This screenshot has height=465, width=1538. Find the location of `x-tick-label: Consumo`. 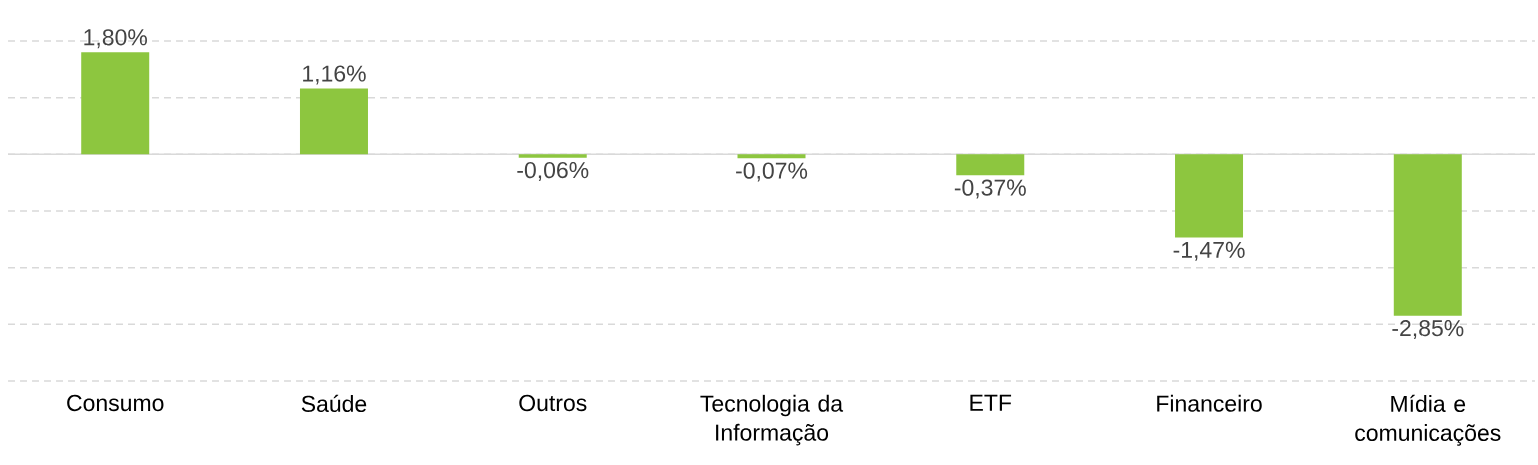

x-tick-label: Consumo is located at coordinates (115, 403).